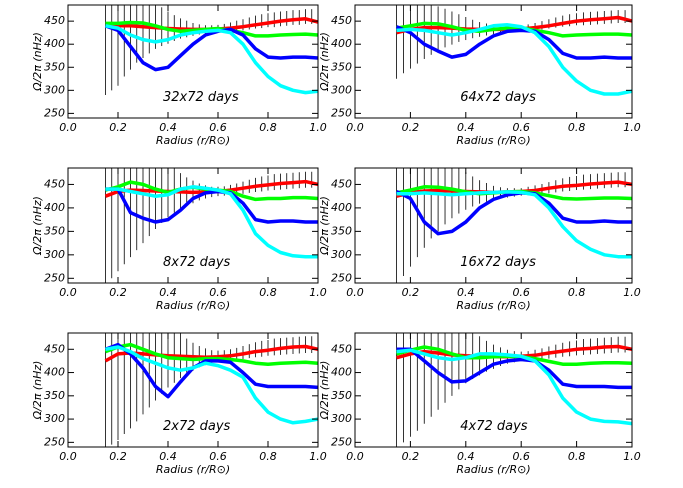  Describe the element at coordinates (201, 97) in the screenshot. I see `annotation: 32x72 days` at that location.